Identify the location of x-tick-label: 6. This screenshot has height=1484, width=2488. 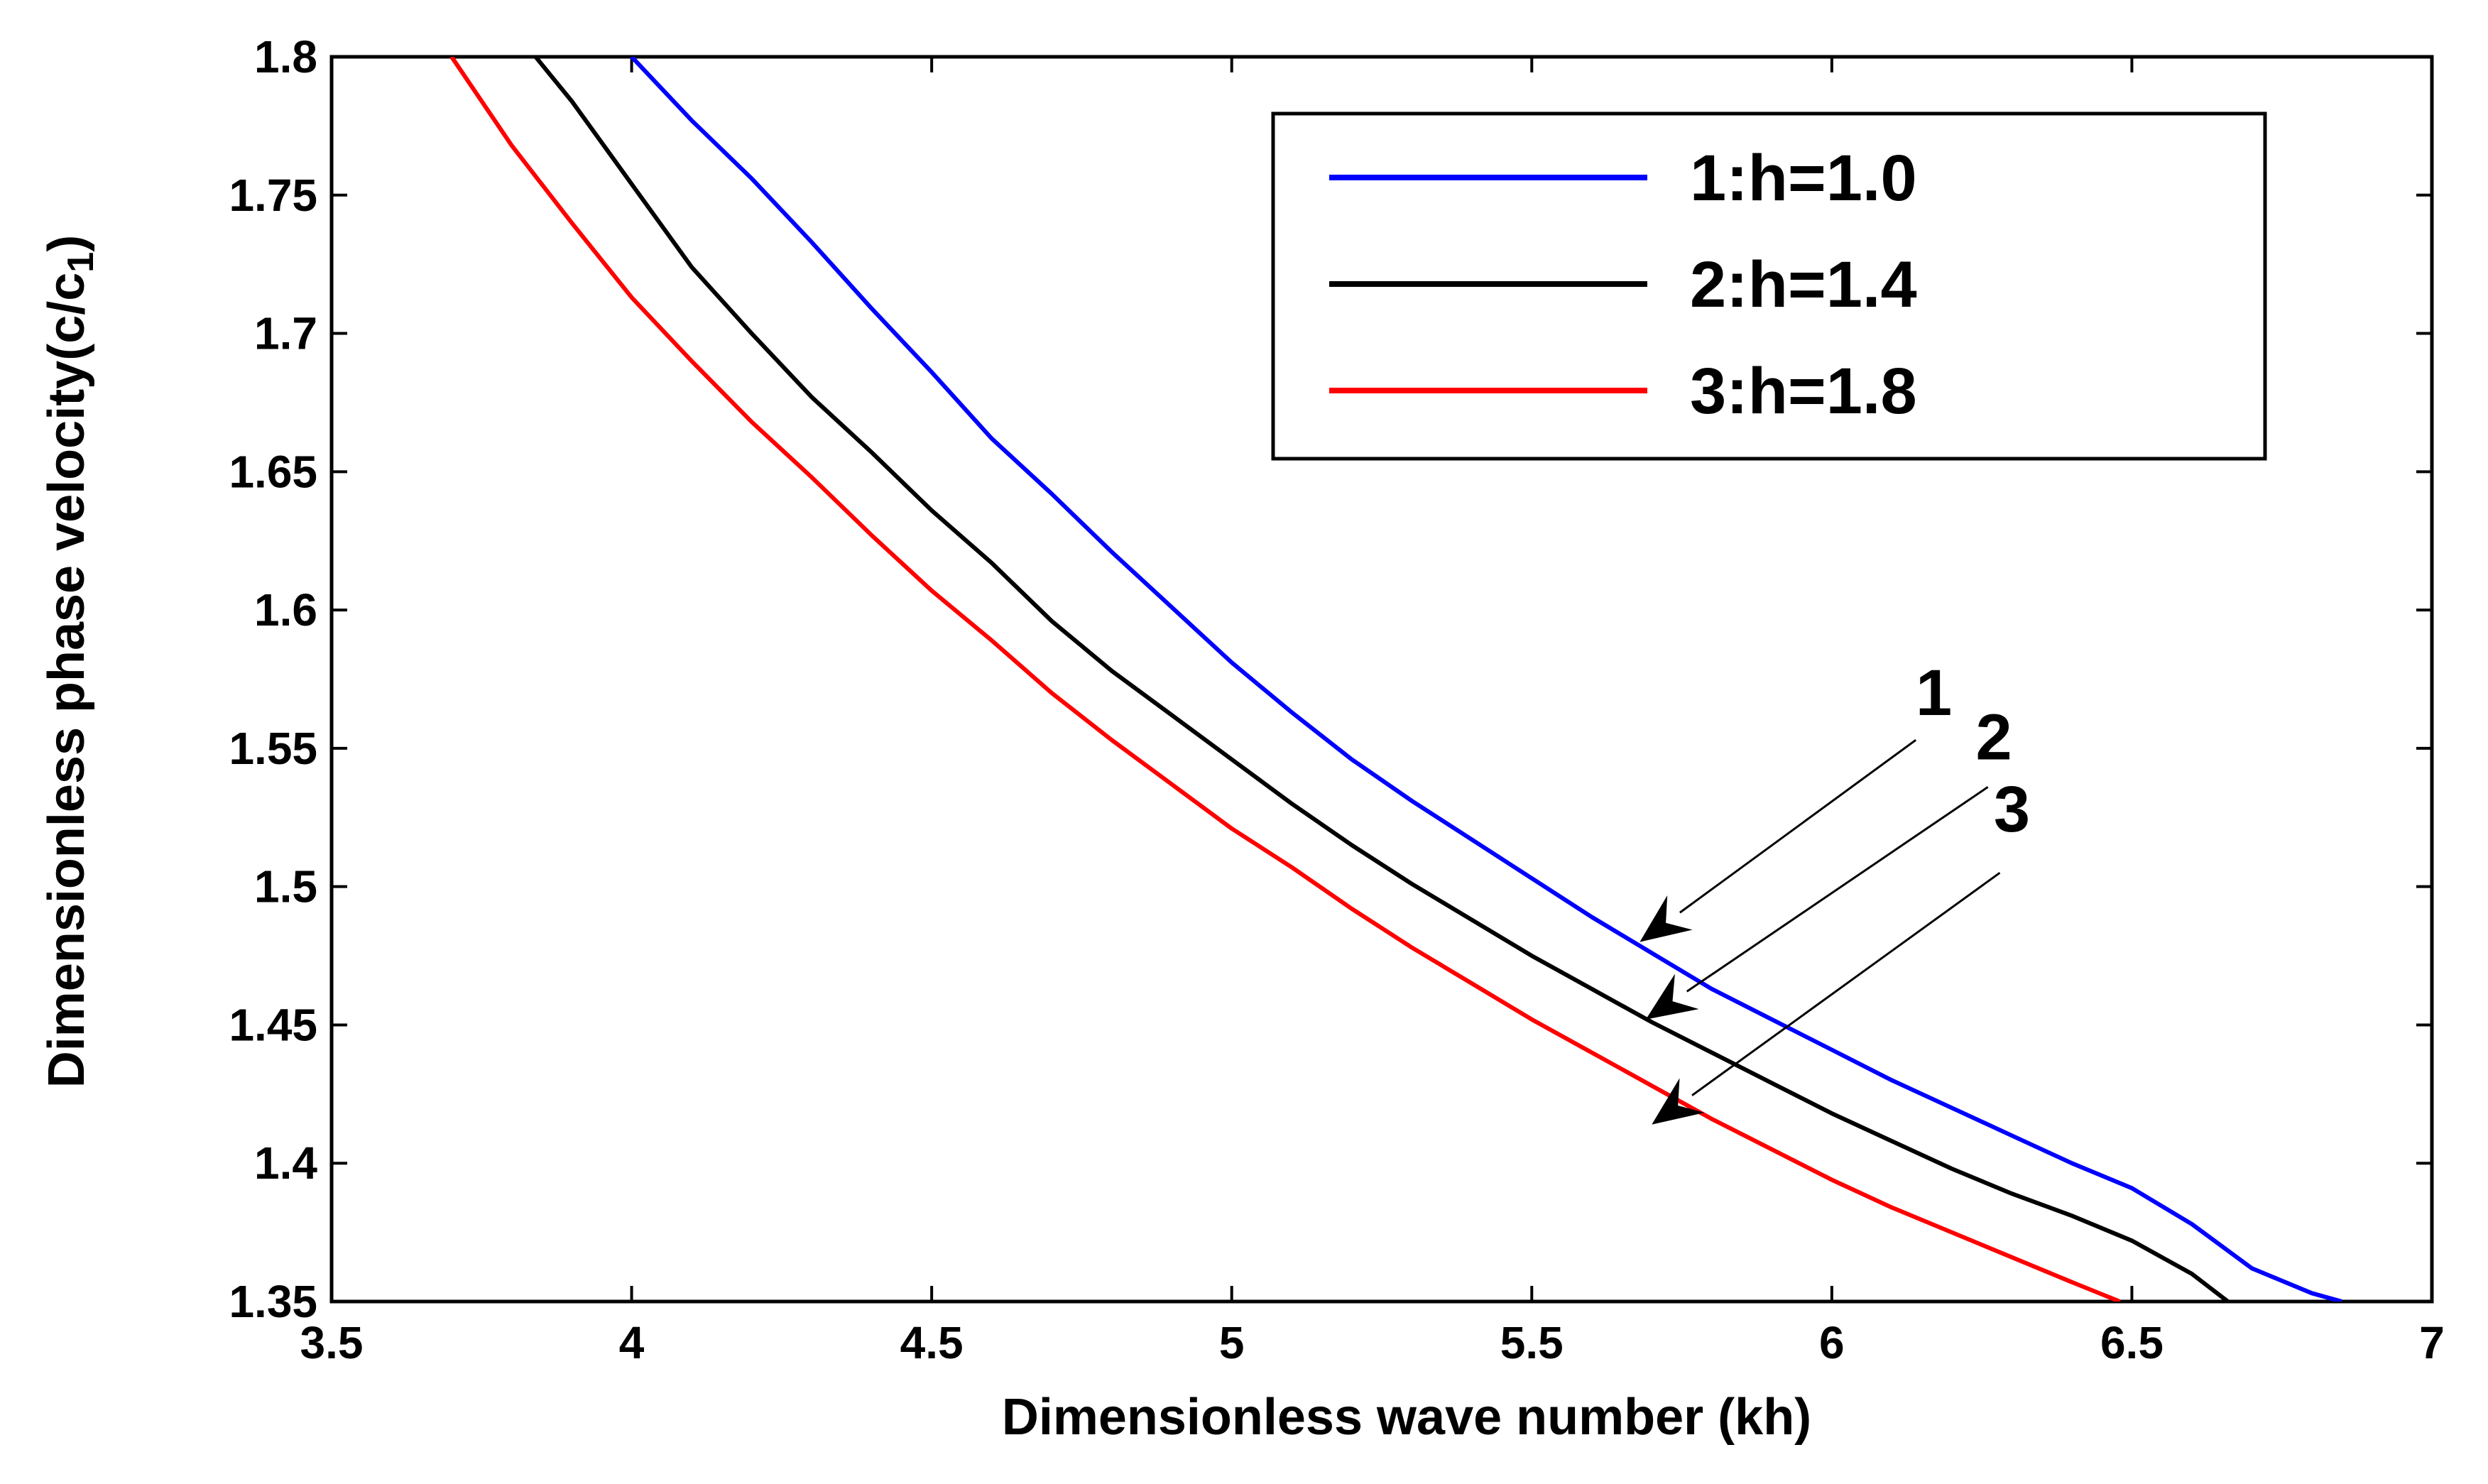
(1832, 1342).